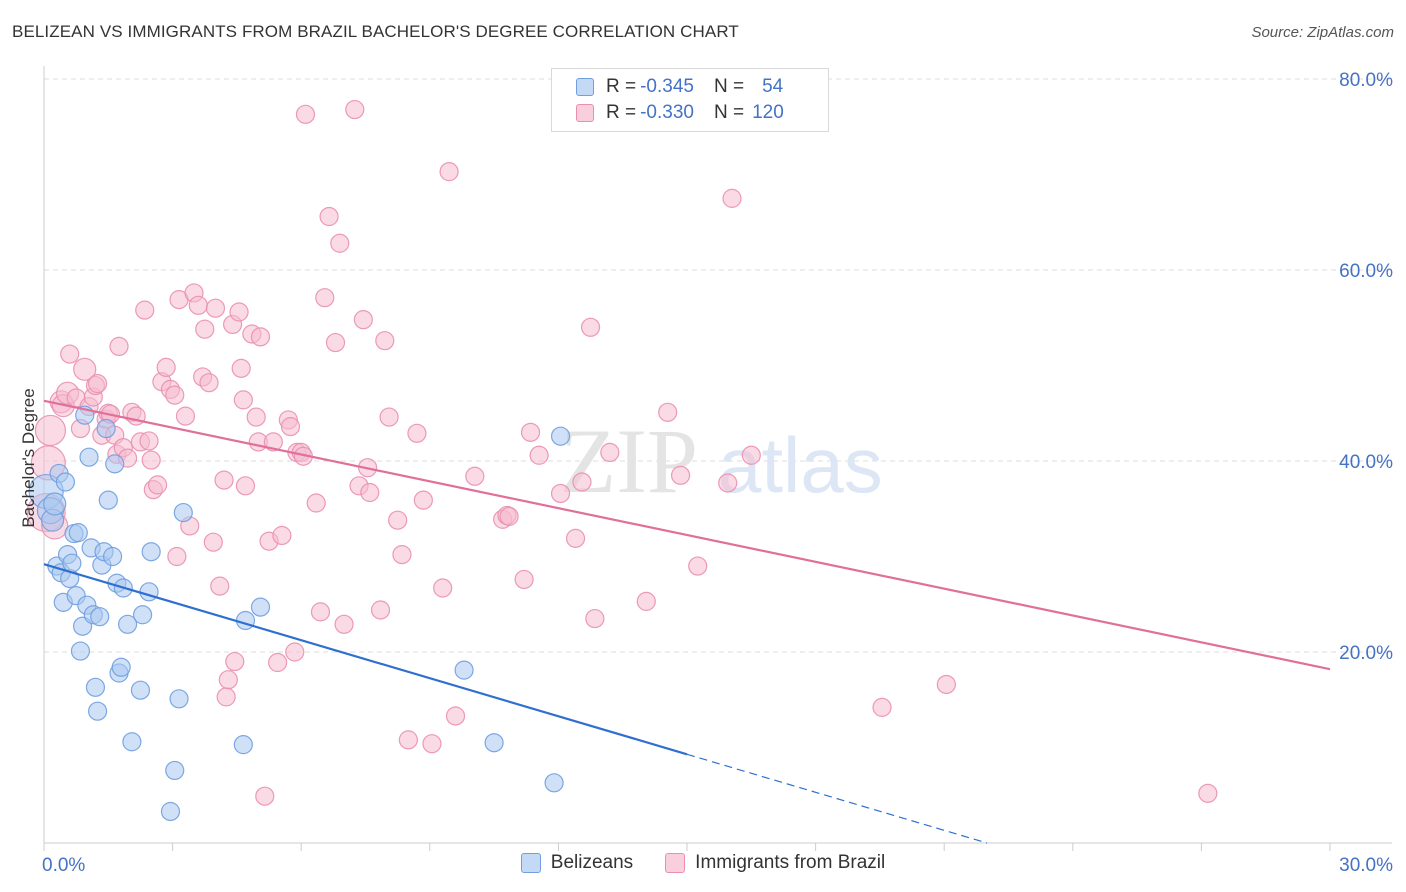 The image size is (1406, 892). Describe the element at coordinates (1366, 462) in the screenshot. I see `y-tick-label: 40.0%` at that location.